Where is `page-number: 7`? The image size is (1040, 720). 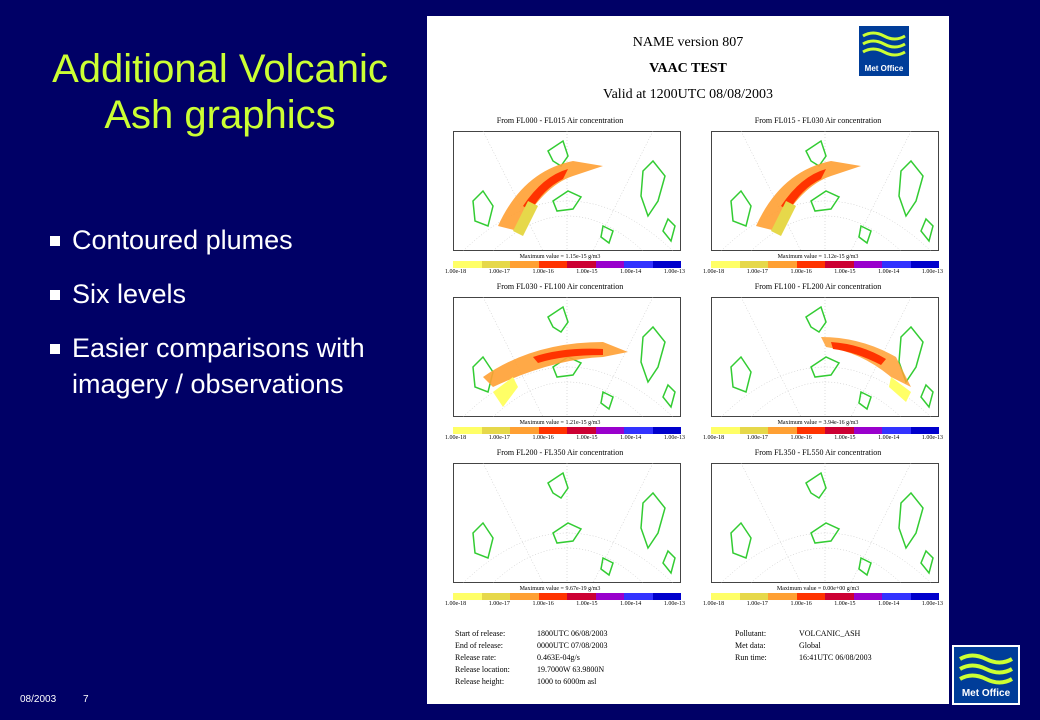
page-number: 7 is located at coordinates (86, 699).